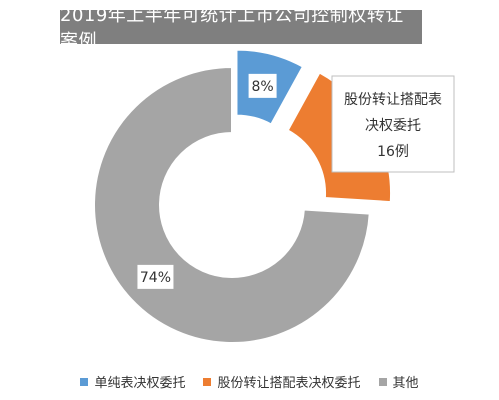  Describe the element at coordinates (393, 100) in the screenshot. I see `callout-line-1: 股份转让搭配表` at that location.